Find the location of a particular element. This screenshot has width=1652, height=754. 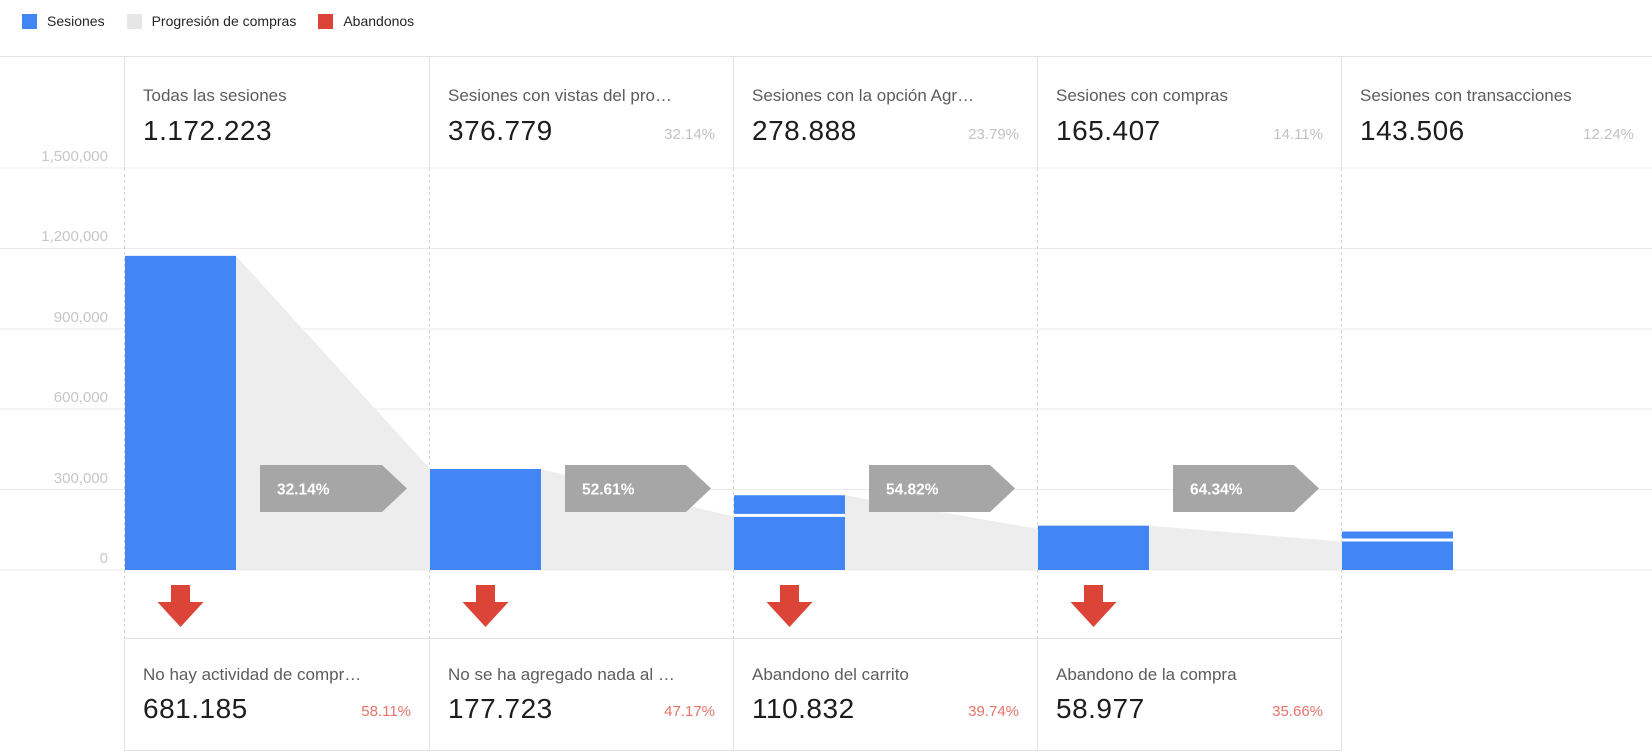

progression-arrow-label: 54.82% is located at coordinates (912, 490).